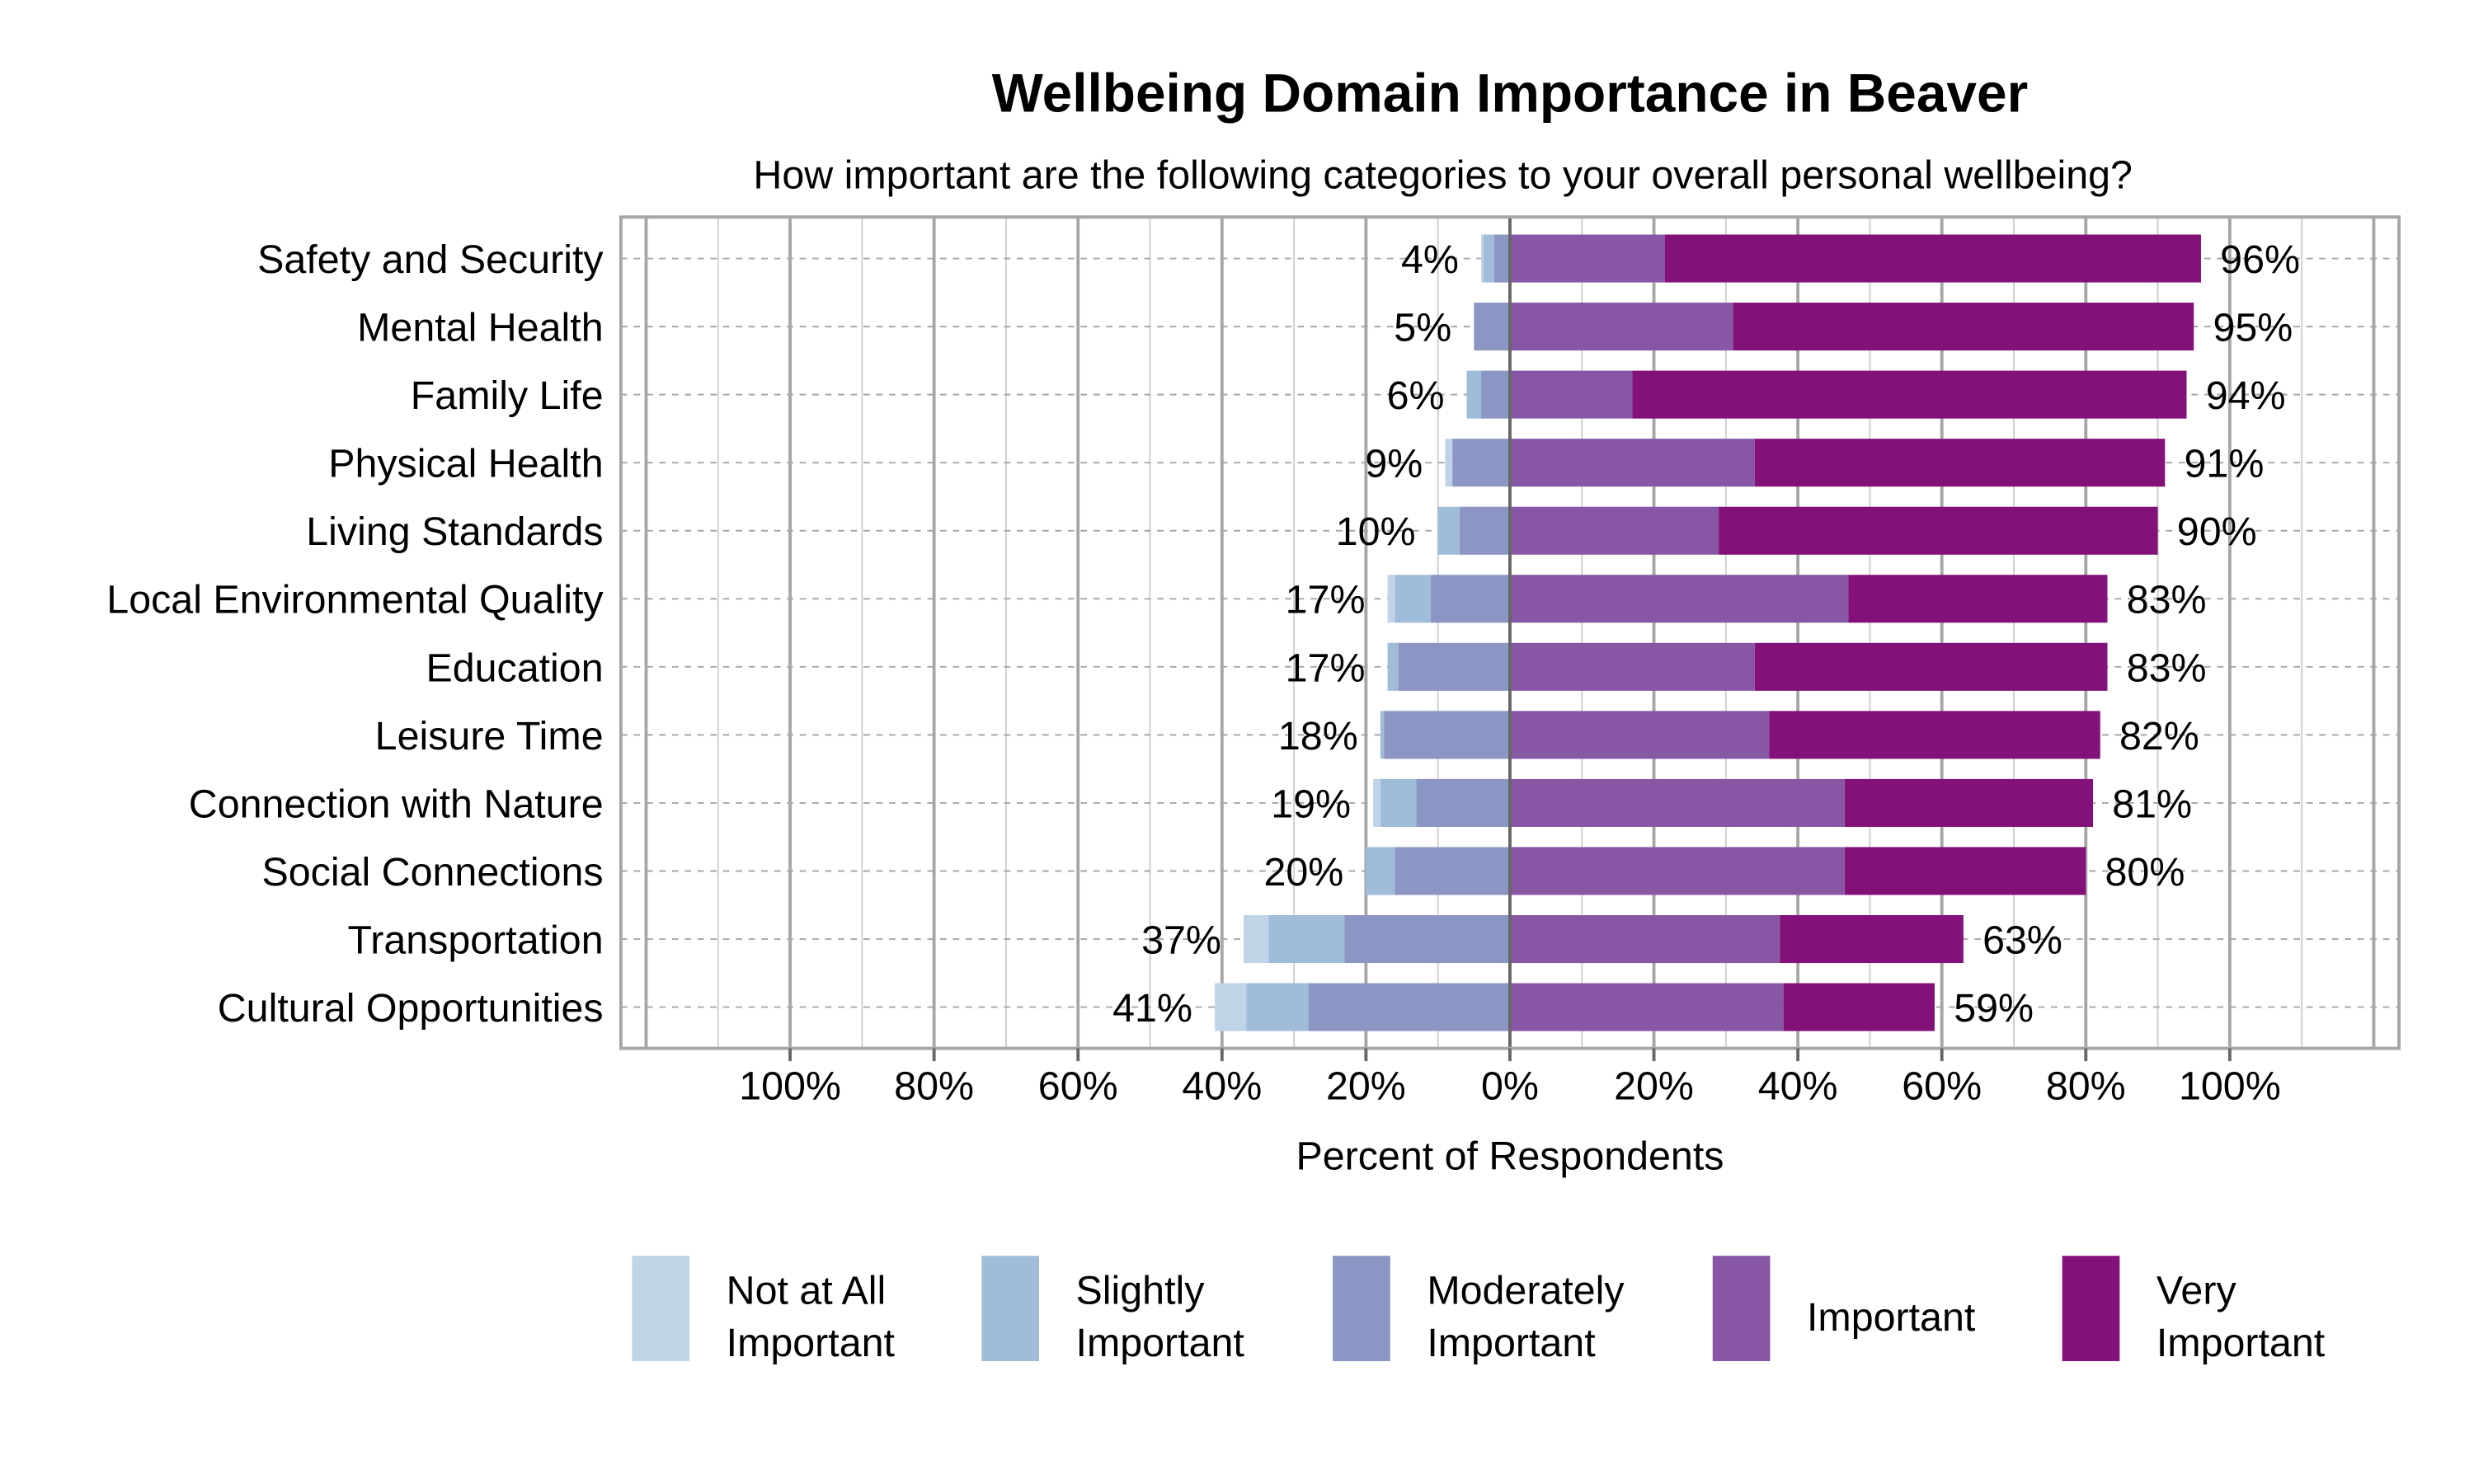  What do you see at coordinates (454, 532) in the screenshot?
I see `category-label: Living Standards` at bounding box center [454, 532].